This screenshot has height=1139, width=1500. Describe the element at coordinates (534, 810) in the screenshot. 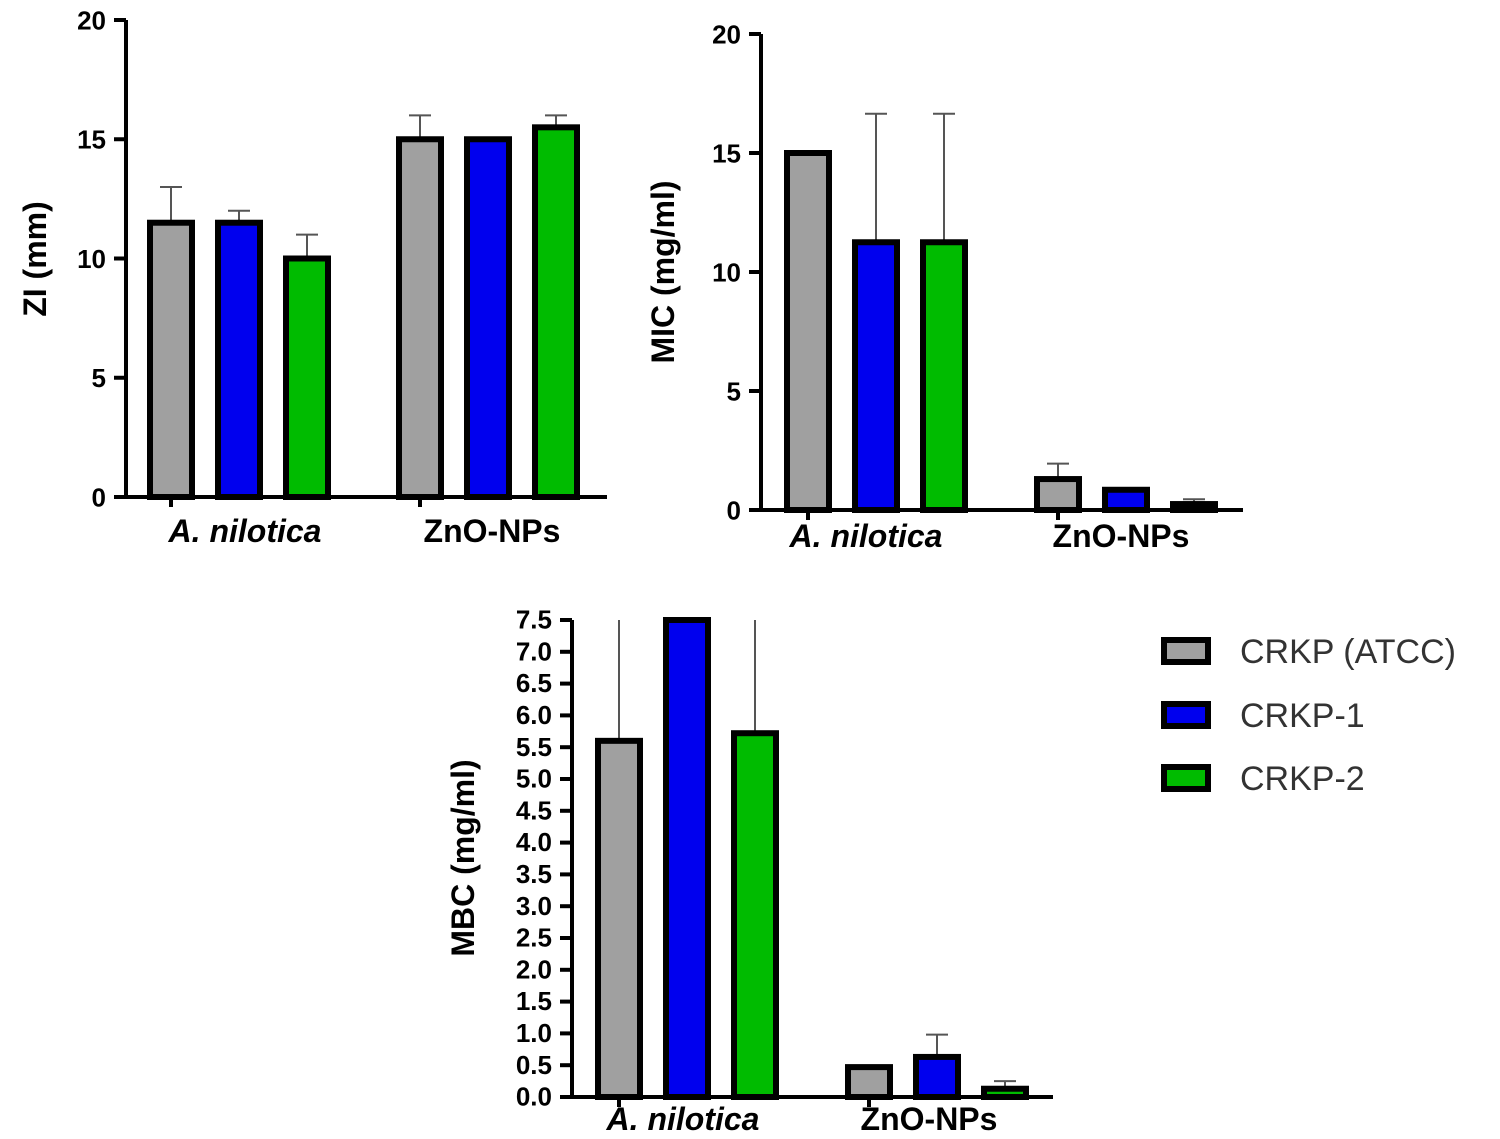

I see `y-tick-label: 4.5` at that location.